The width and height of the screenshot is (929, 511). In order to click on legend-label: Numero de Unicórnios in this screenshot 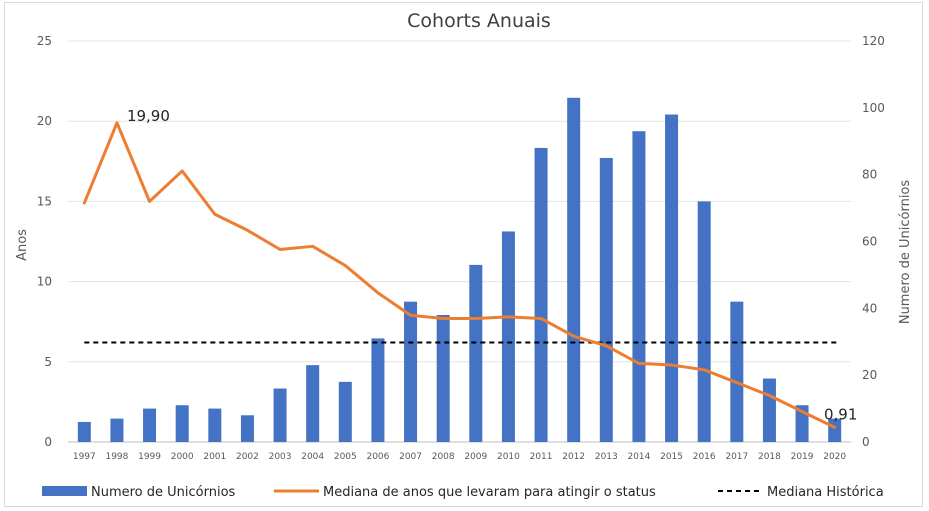, I will do `click(163, 492)`.